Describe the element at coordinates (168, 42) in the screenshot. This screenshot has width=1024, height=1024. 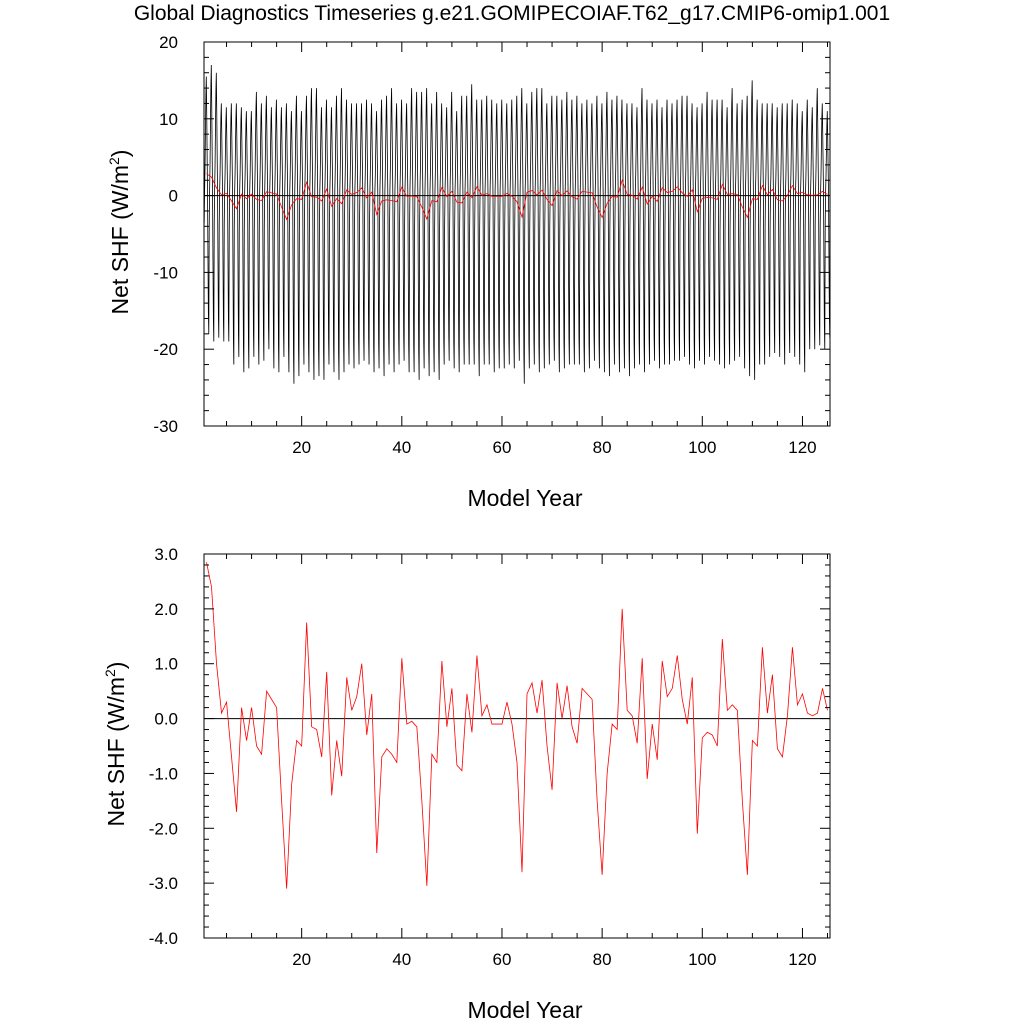
I see `top-y-tick-label: 20` at that location.